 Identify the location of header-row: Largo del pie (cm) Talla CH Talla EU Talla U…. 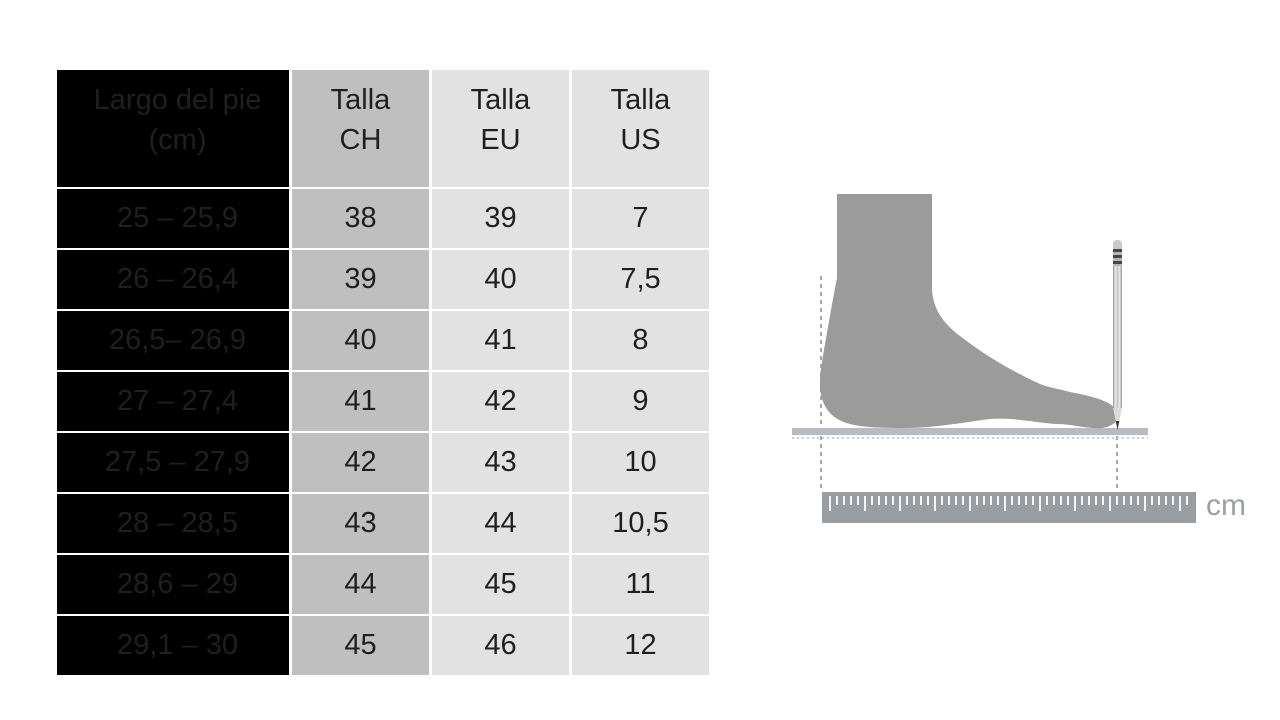
(383, 128).